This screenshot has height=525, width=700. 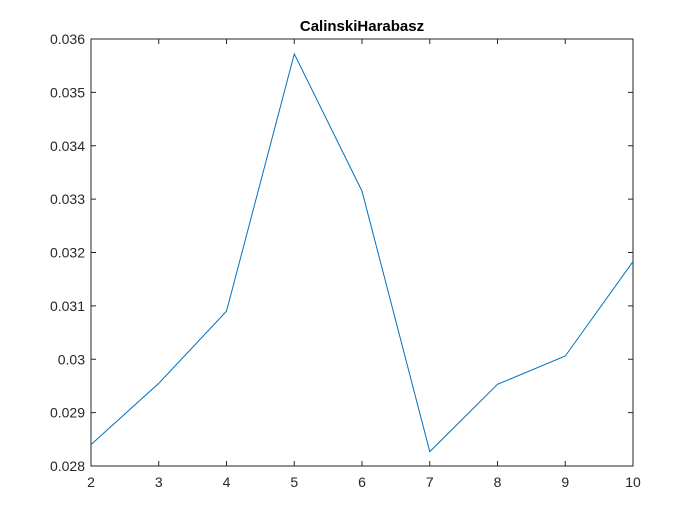 What do you see at coordinates (362, 26) in the screenshot?
I see `chart-title: CalinskiHarabasz` at bounding box center [362, 26].